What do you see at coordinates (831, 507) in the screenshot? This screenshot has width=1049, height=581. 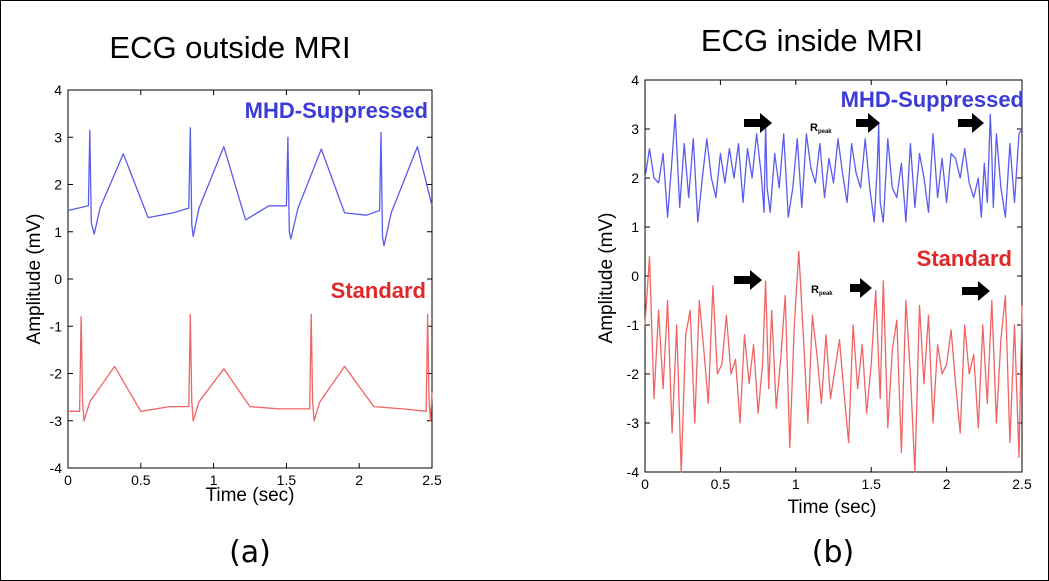 I see `panel-b-x-axis-label: Time (sec)` at bounding box center [831, 507].